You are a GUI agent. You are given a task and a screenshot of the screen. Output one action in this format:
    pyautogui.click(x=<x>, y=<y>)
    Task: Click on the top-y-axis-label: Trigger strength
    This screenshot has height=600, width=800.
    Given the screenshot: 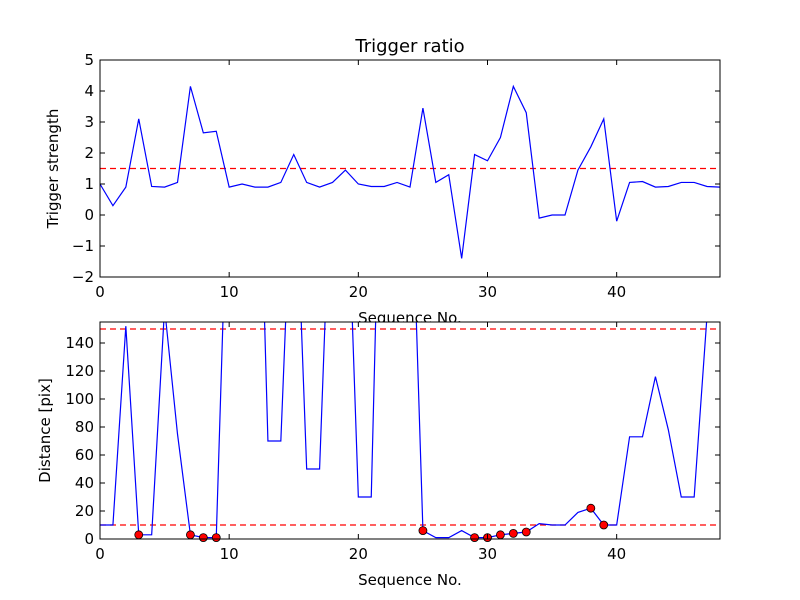 What is the action you would take?
    pyautogui.click(x=53, y=169)
    